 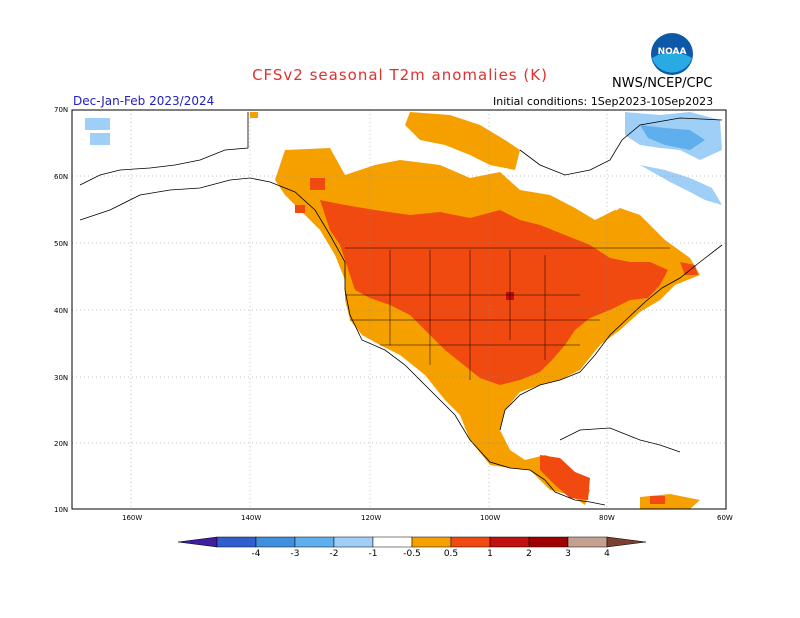 I want to click on colorbar-label: -4, so click(x=256, y=554).